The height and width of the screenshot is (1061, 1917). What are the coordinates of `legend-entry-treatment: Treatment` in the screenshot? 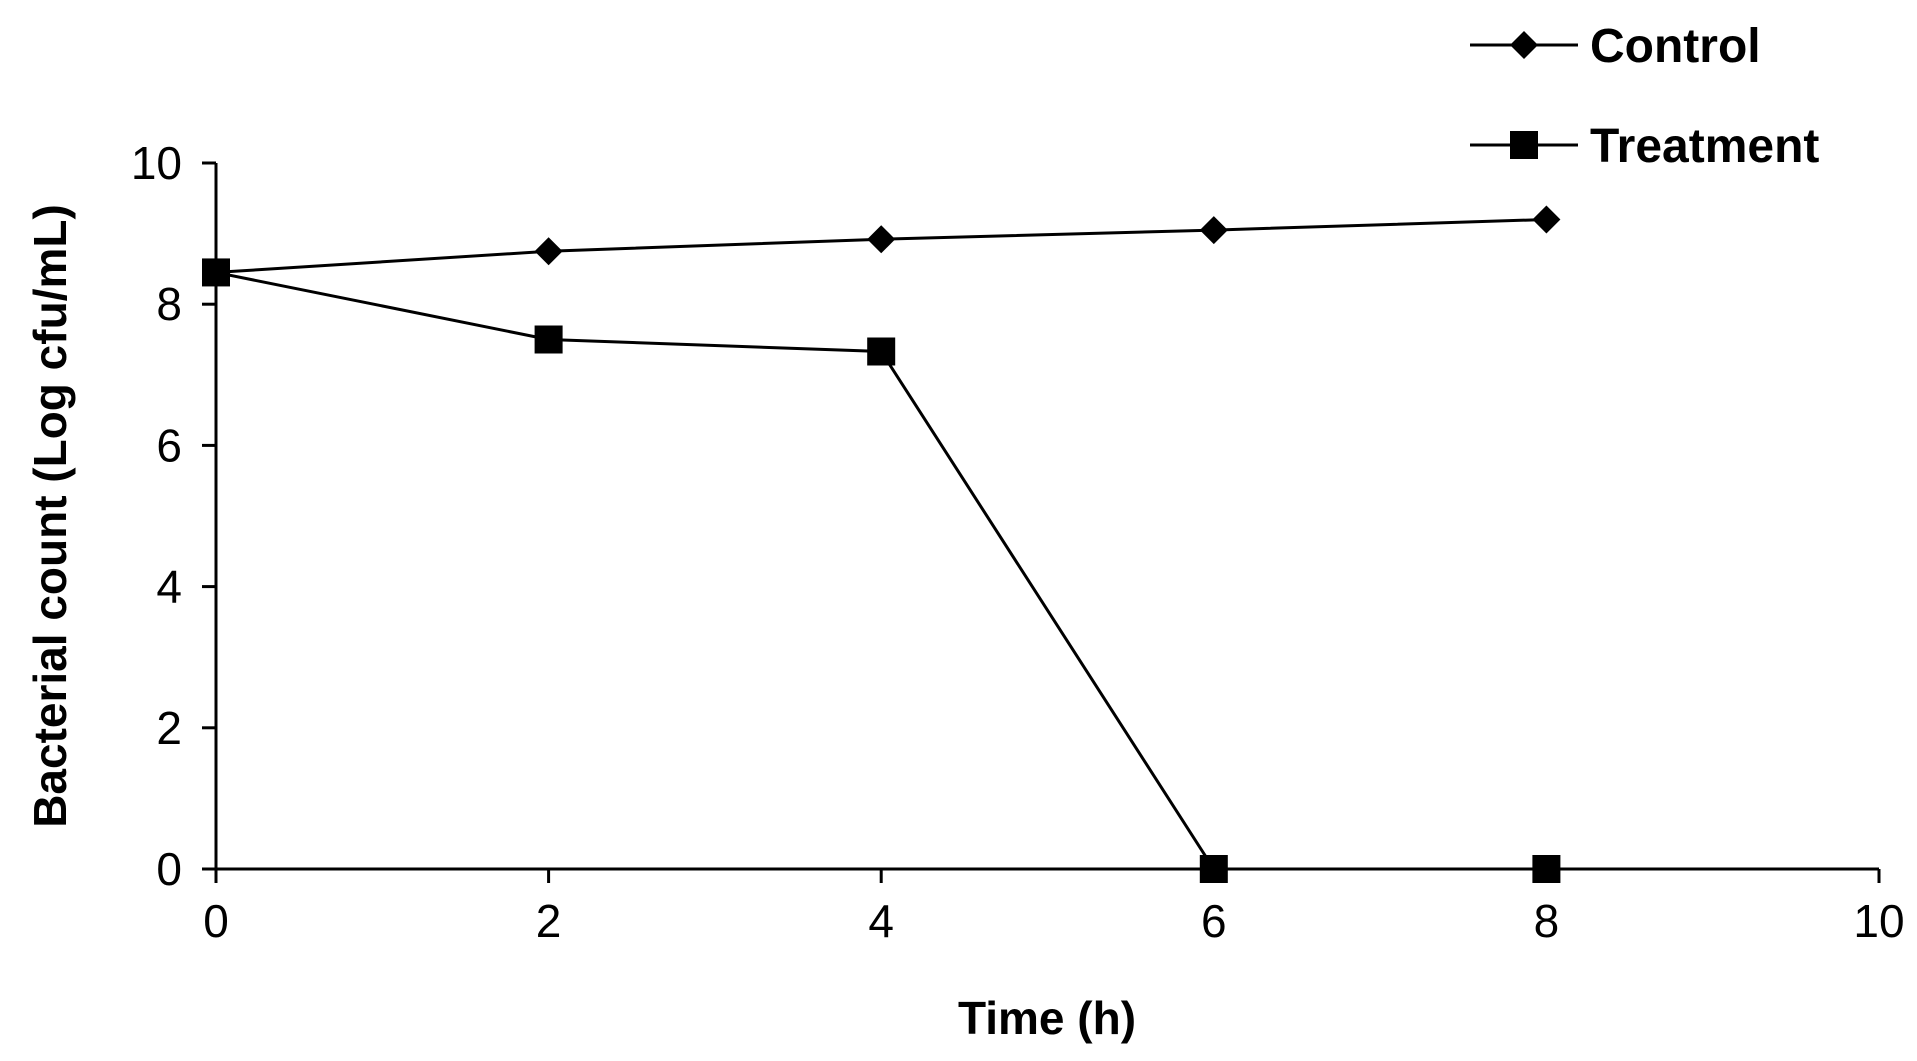 It's located at (1644, 146).